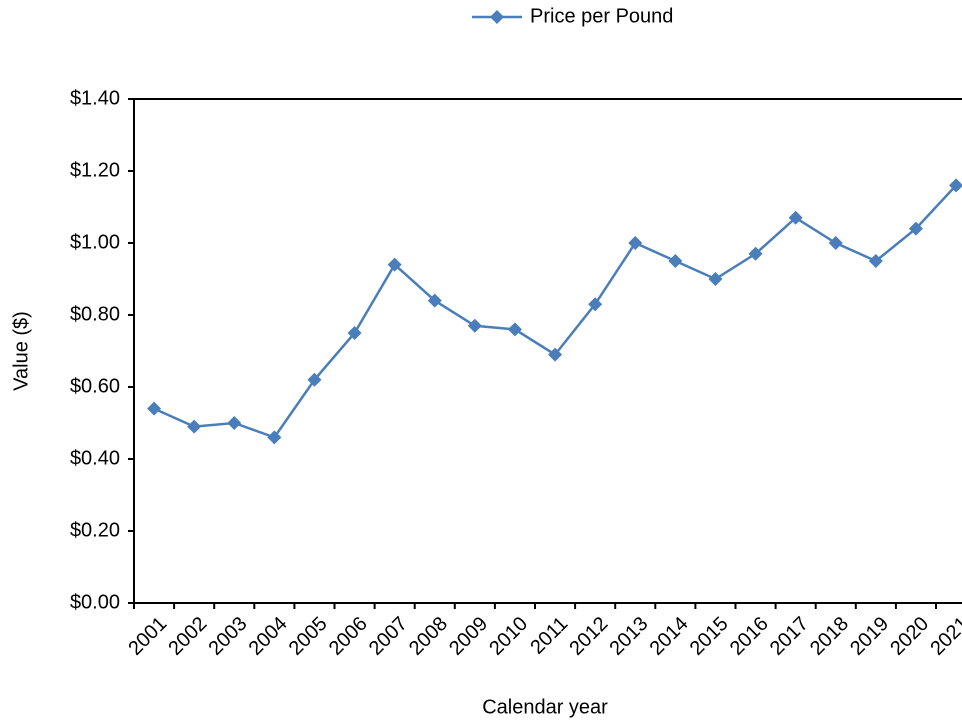 The width and height of the screenshot is (962, 721). I want to click on y-tick-label: $0.00, so click(95, 602).